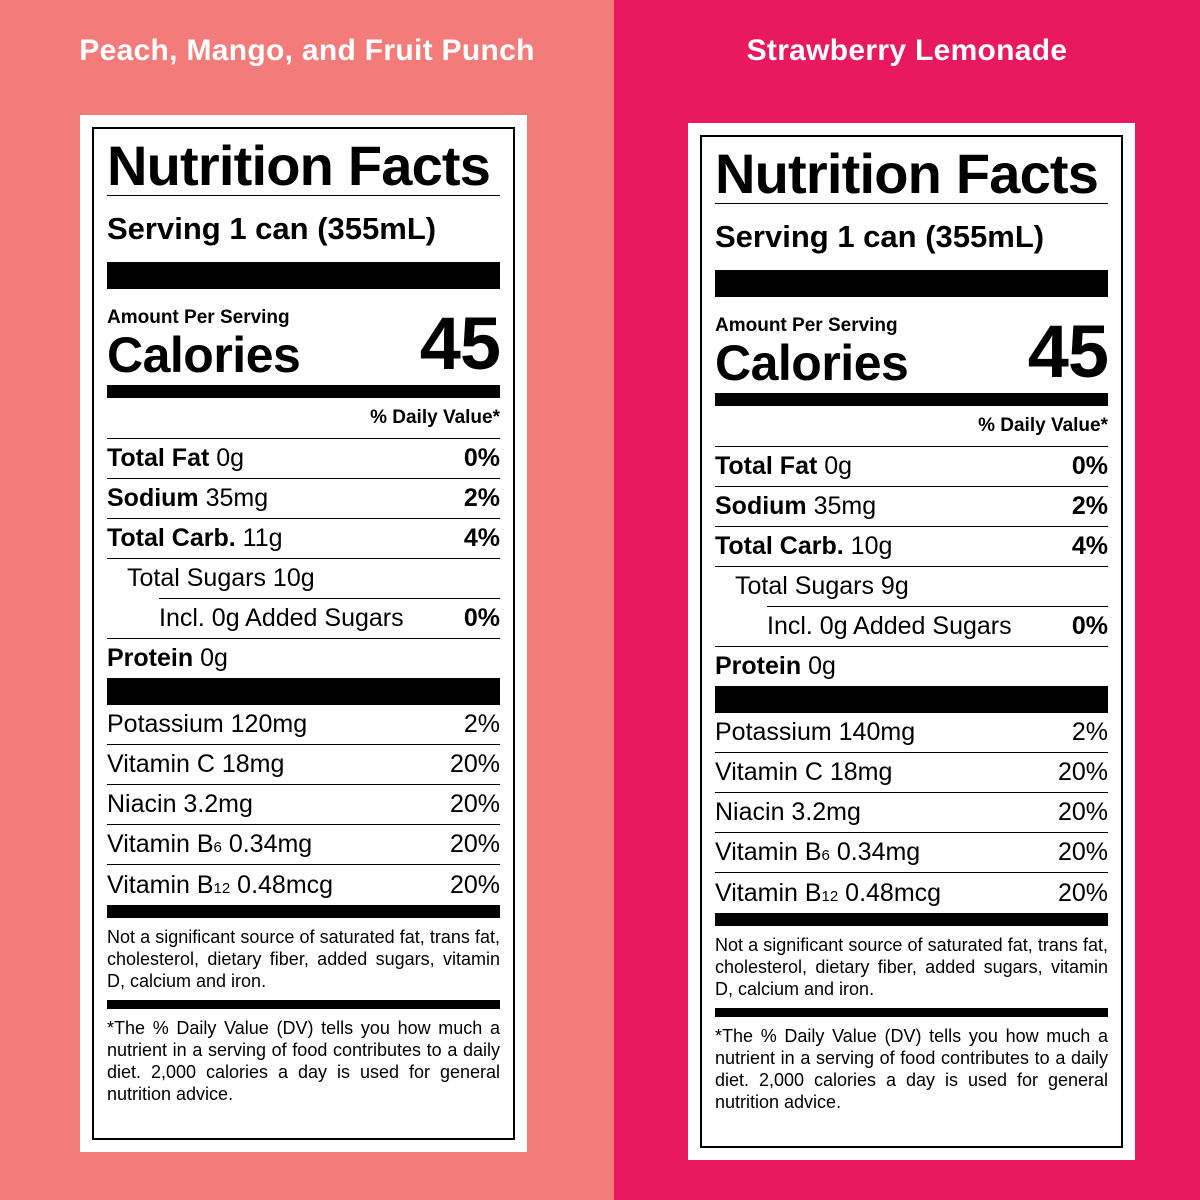 This screenshot has height=1200, width=1200. What do you see at coordinates (907, 50) in the screenshot?
I see `flavor-title: Strawberry Lemonade` at bounding box center [907, 50].